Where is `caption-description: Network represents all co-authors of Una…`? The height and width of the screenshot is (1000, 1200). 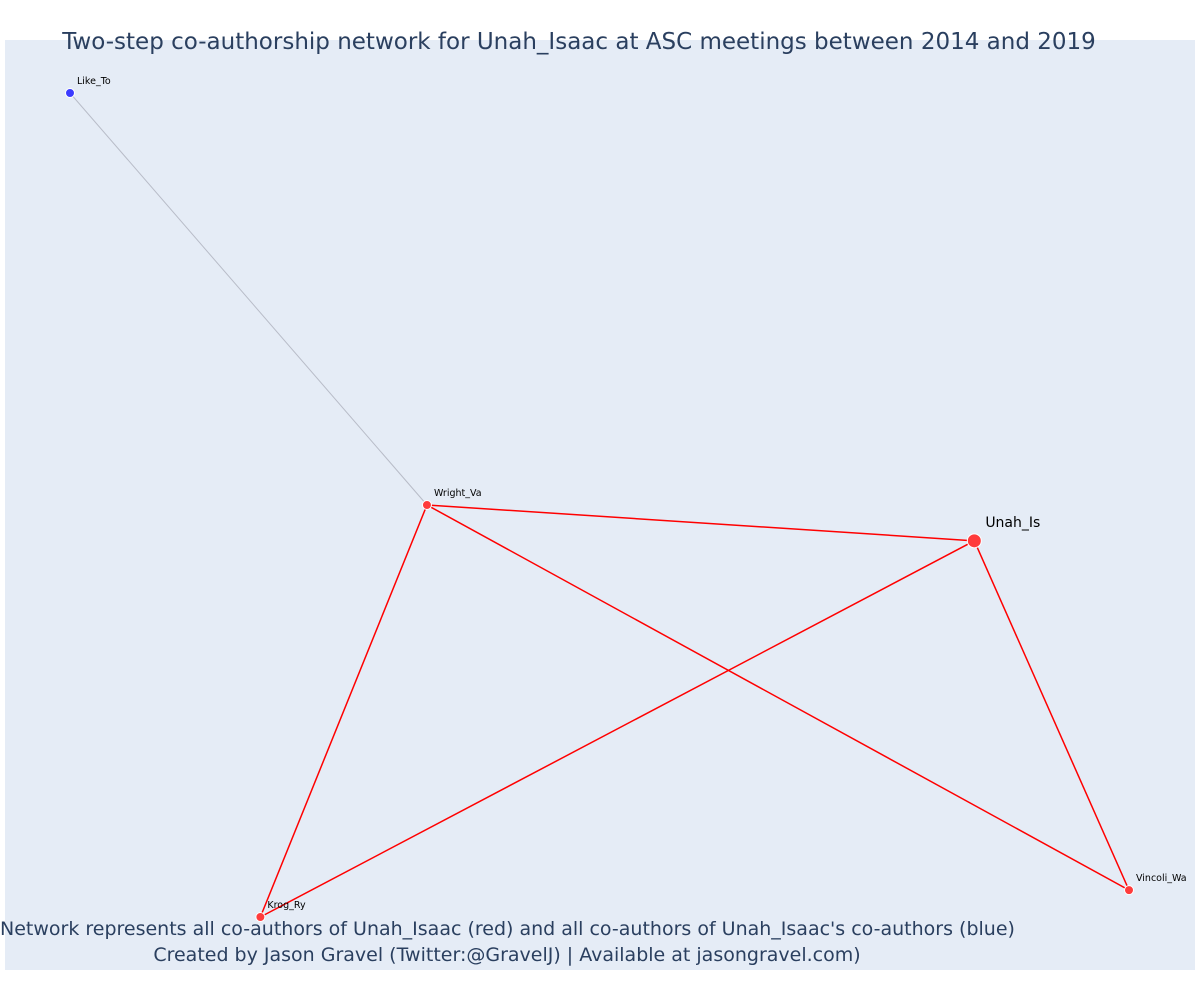 caption-description: Network represents all co-authors of Una… is located at coordinates (507, 929).